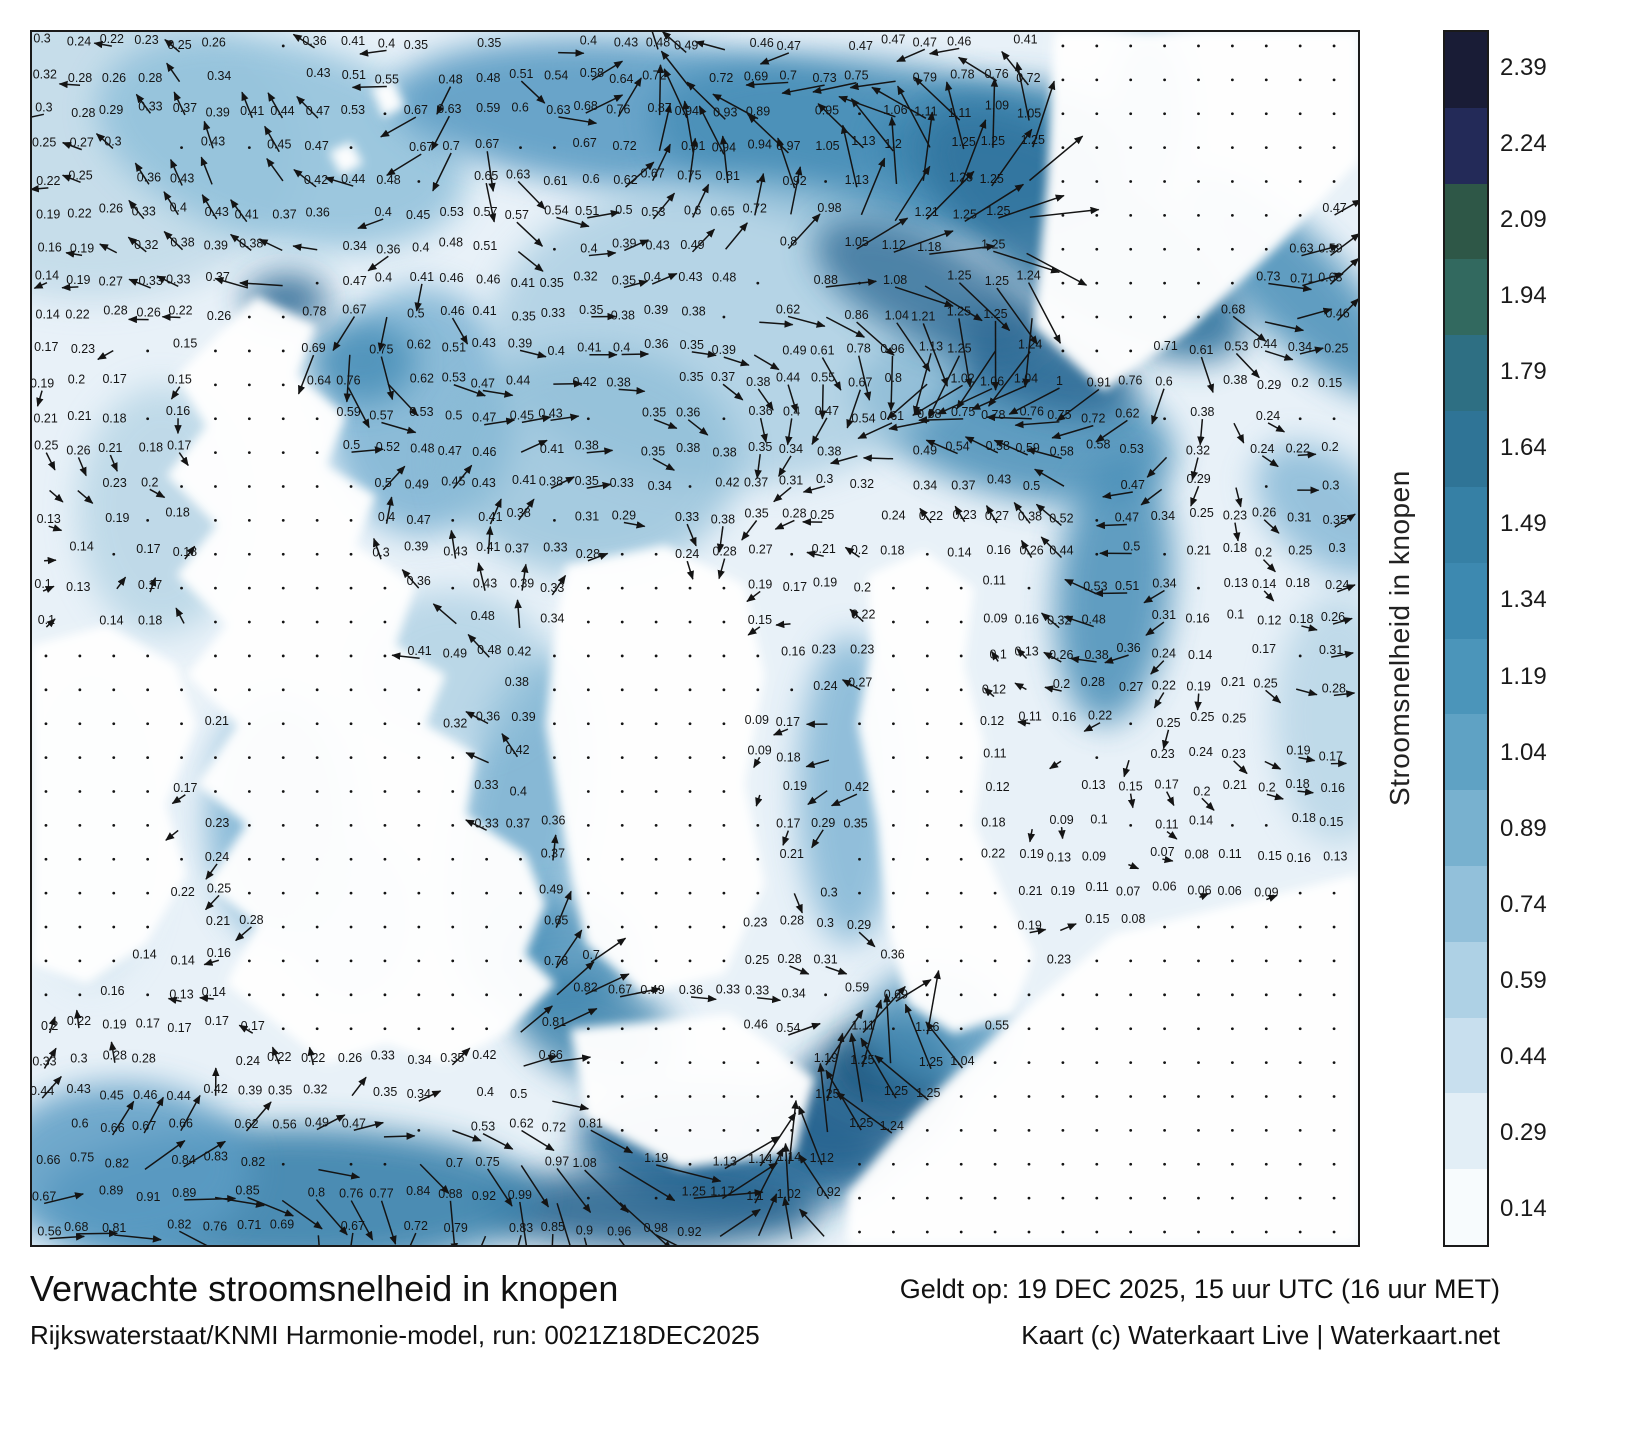  I want to click on svg-text: 0.1, so click(998, 654).